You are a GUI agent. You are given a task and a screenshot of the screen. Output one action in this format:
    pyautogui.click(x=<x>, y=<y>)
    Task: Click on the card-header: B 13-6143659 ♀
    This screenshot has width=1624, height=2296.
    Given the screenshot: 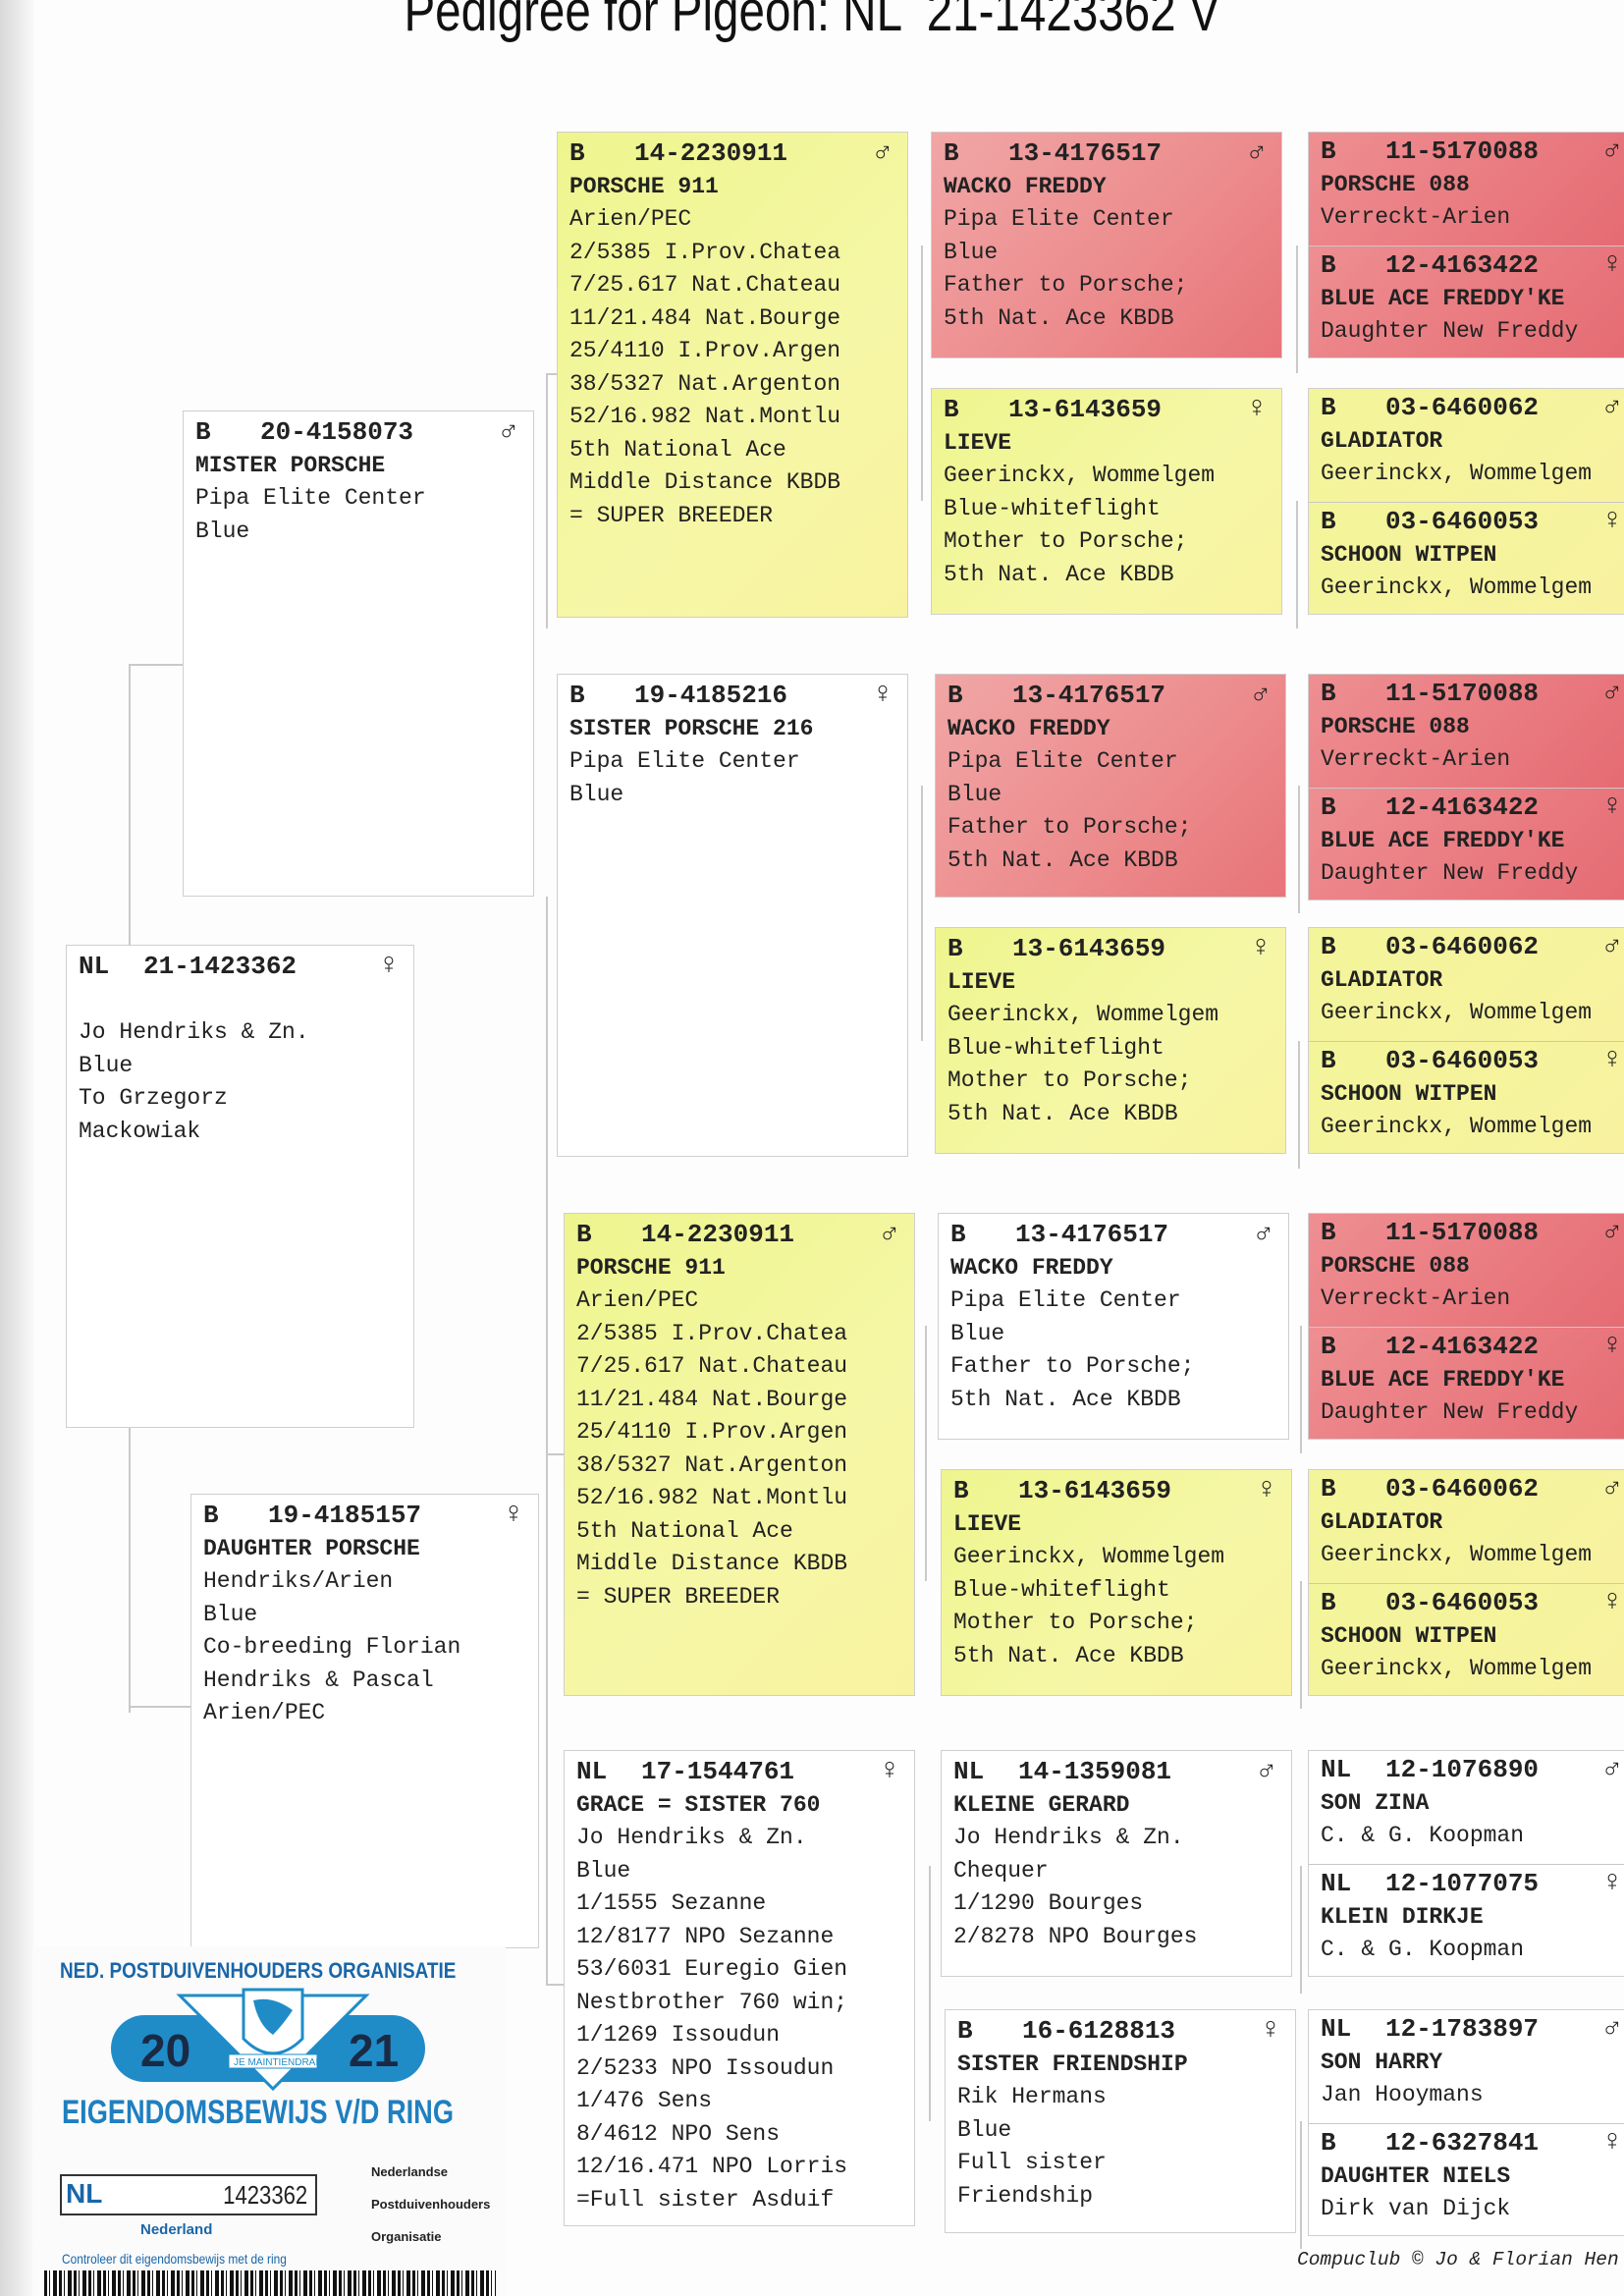 What is the action you would take?
    pyautogui.click(x=1111, y=948)
    